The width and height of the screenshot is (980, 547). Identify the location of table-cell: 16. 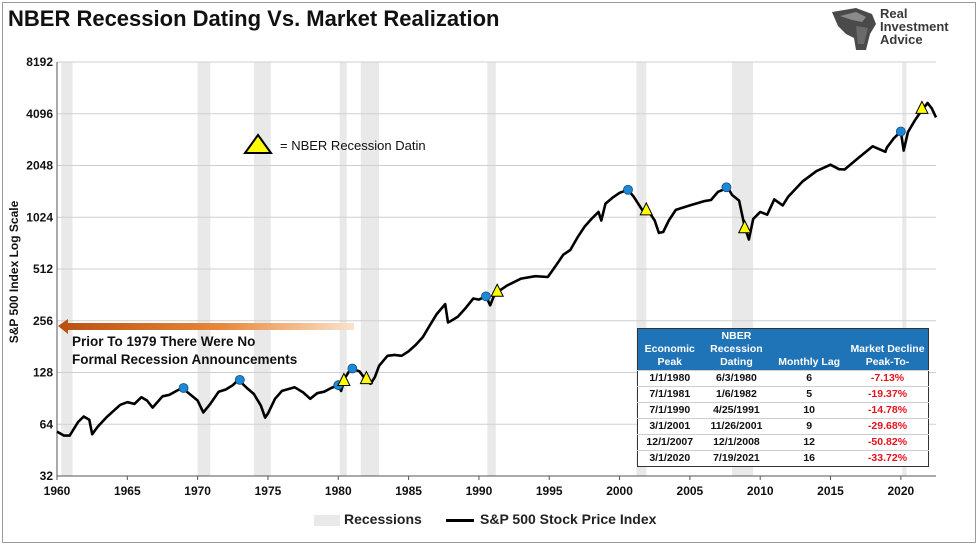
(809, 458).